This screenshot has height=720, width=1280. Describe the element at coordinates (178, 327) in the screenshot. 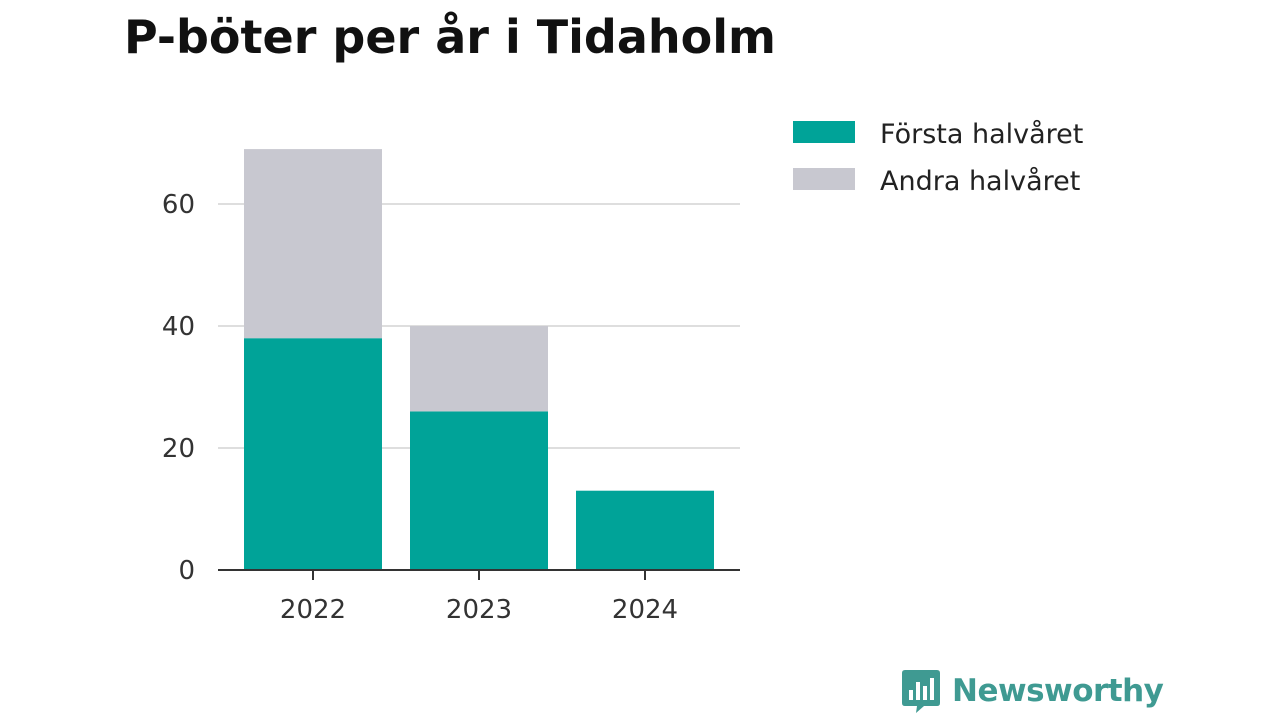

I see `y-tick-label: 40` at that location.